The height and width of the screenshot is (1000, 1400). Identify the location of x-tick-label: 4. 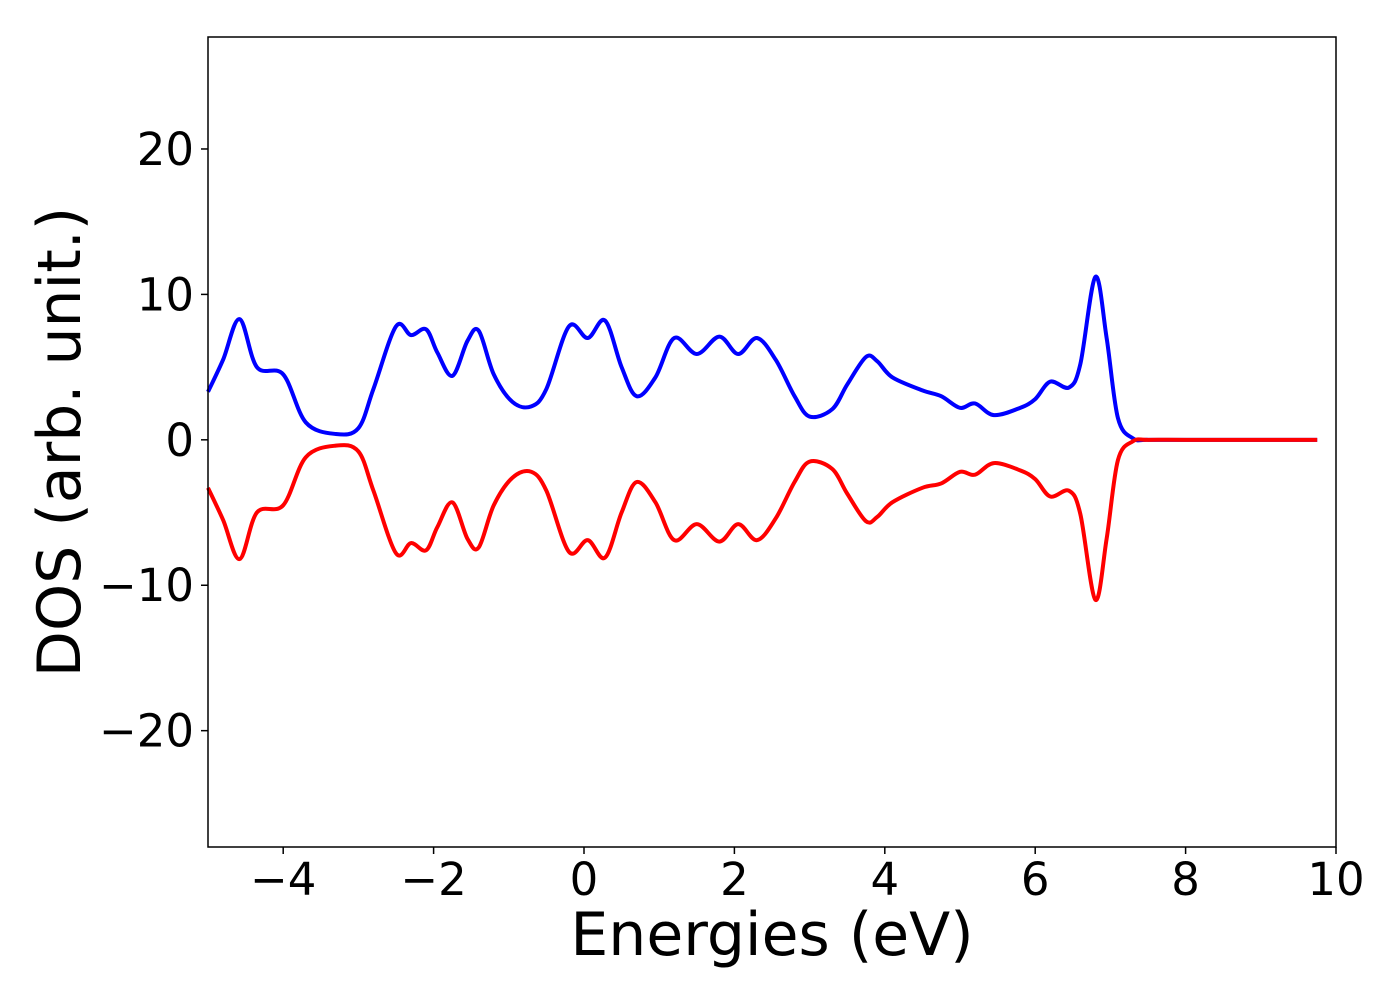
(884, 879).